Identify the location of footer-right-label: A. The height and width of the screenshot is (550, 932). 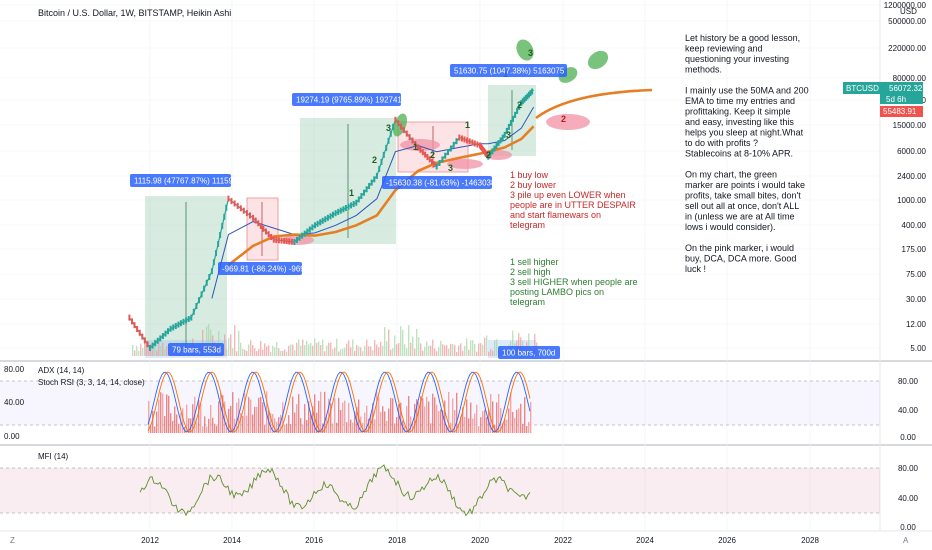
(906, 540).